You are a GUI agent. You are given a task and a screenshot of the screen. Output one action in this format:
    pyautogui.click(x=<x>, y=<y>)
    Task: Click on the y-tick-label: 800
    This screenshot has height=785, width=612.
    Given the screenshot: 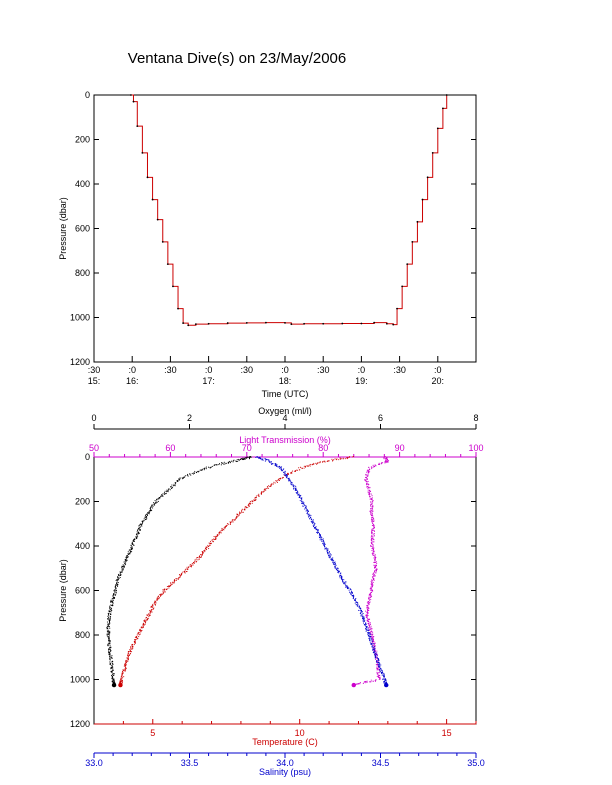 What is the action you would take?
    pyautogui.click(x=82, y=635)
    